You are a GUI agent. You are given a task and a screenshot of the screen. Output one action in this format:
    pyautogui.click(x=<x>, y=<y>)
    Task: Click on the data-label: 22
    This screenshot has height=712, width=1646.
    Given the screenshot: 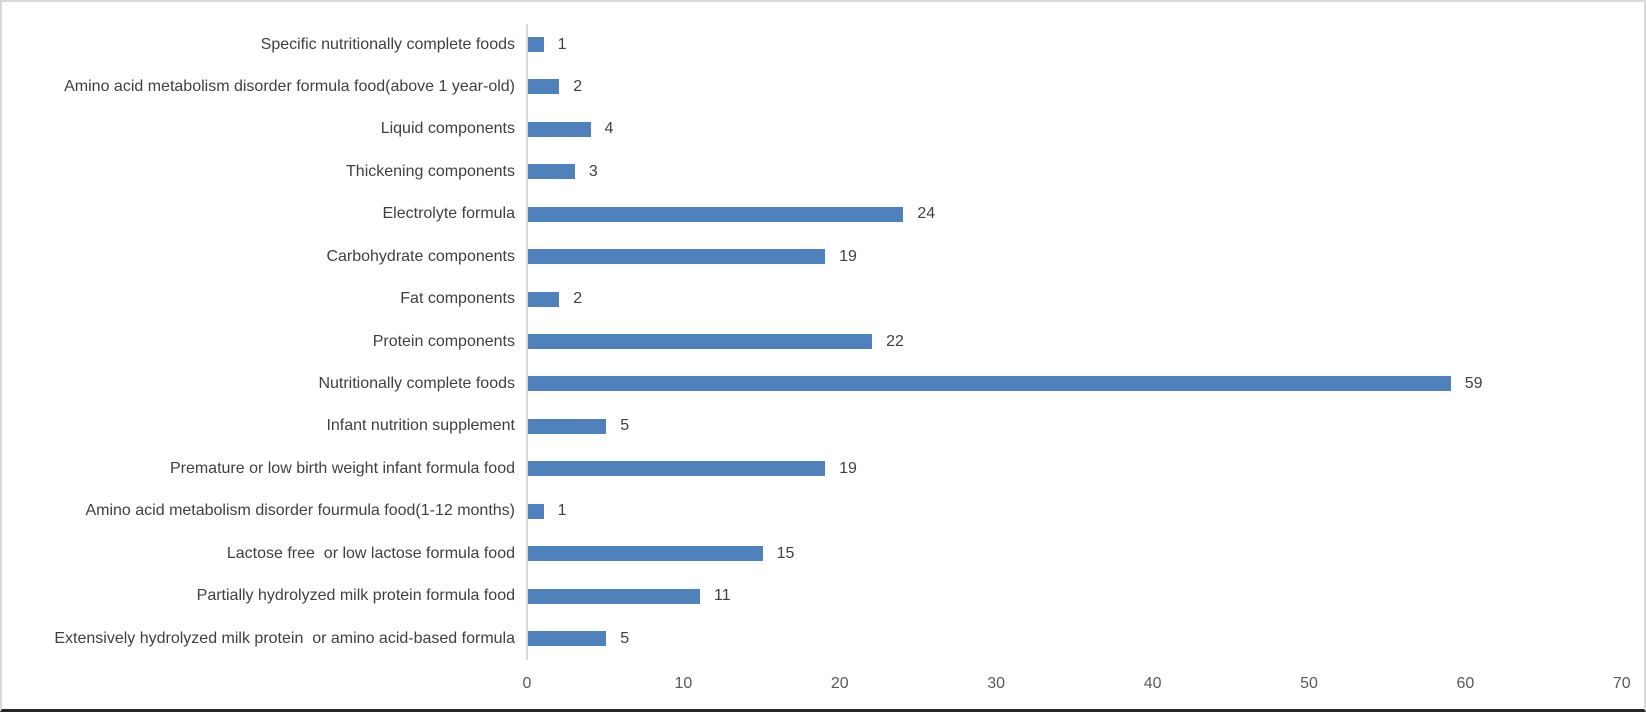 What is the action you would take?
    pyautogui.click(x=895, y=341)
    